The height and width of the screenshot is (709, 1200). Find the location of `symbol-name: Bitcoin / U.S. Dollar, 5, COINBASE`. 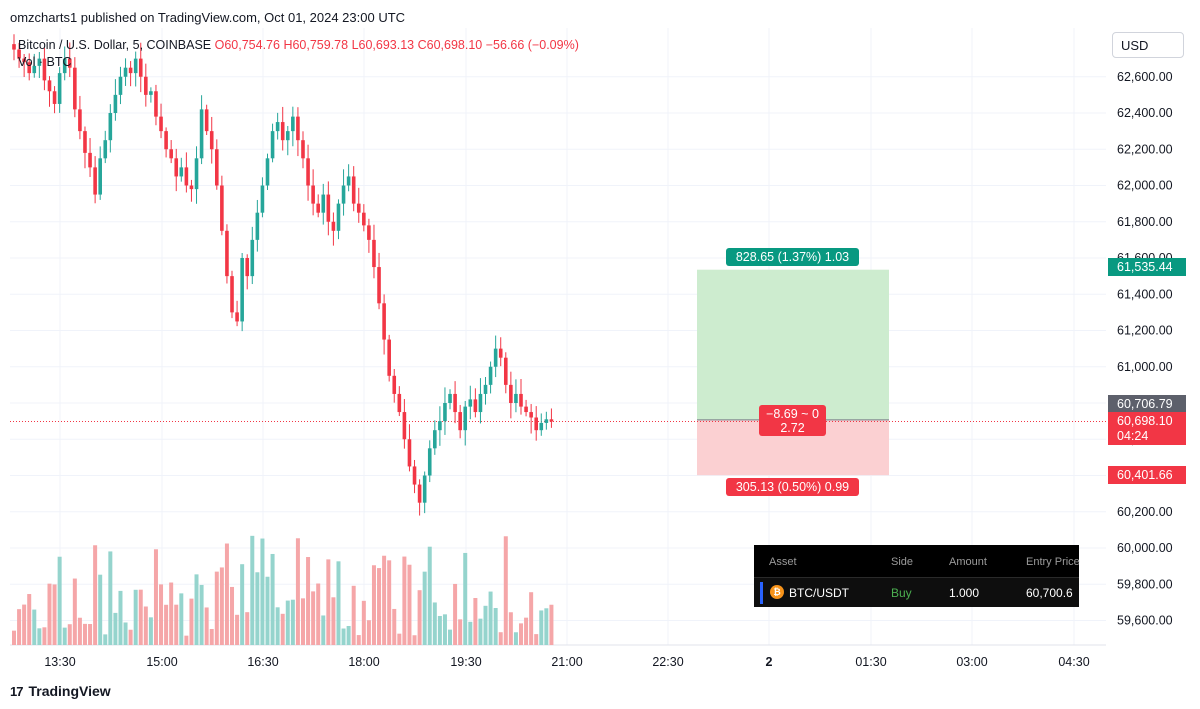

symbol-name: Bitcoin / U.S. Dollar, 5, COINBASE is located at coordinates (115, 45).